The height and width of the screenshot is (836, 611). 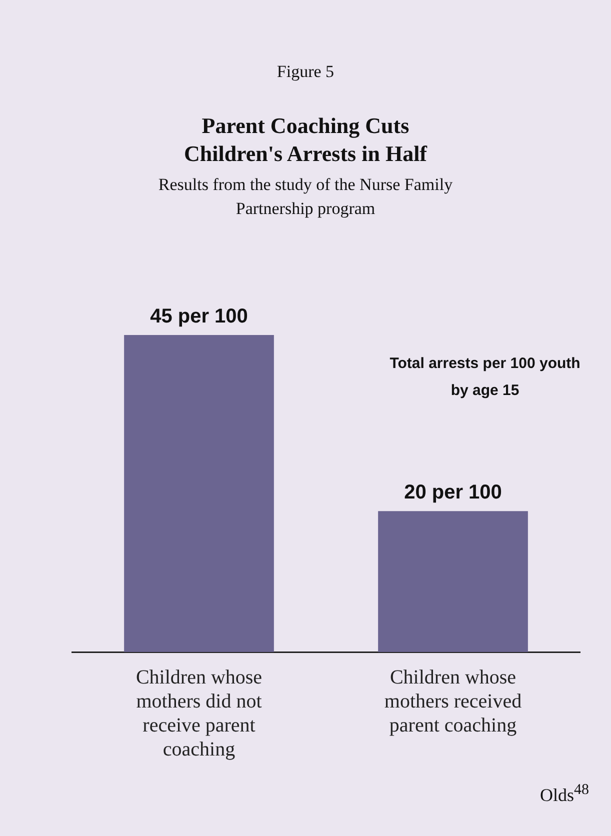 I want to click on text: Olds$^{48}$, so click(x=564, y=794).